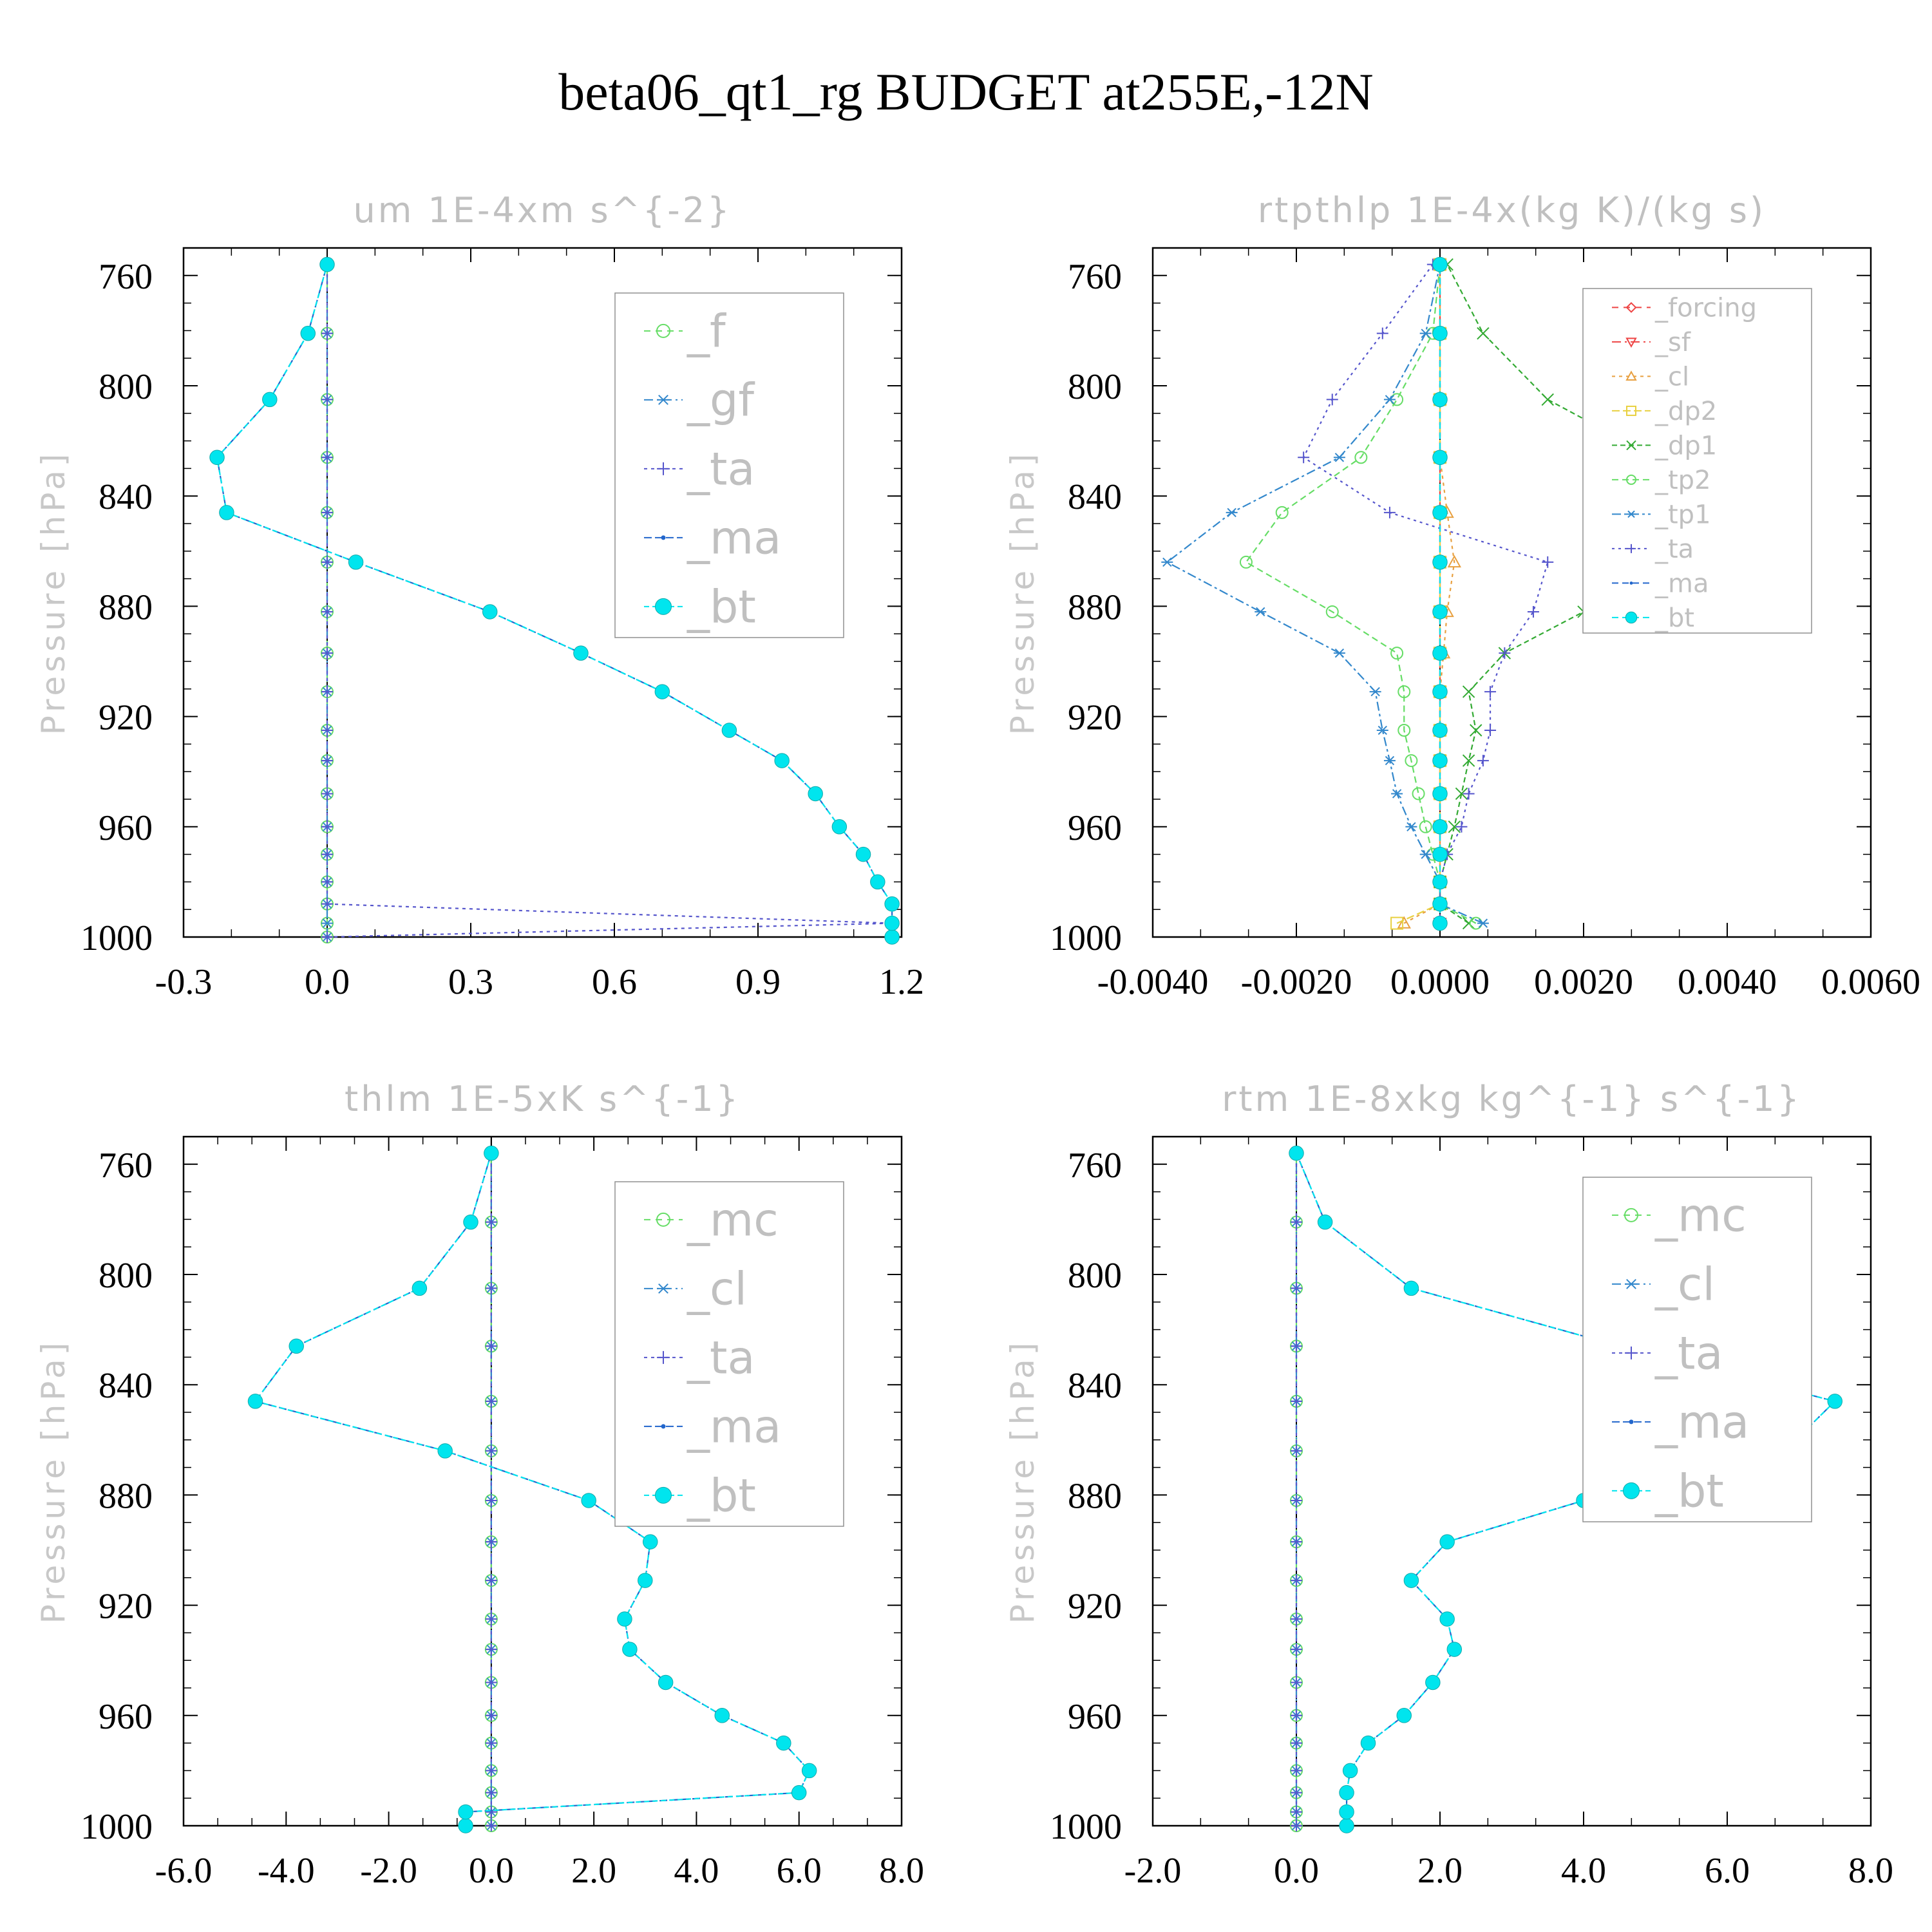 The width and height of the screenshot is (1932, 1932). I want to click on series-line, so click(1361, 594).